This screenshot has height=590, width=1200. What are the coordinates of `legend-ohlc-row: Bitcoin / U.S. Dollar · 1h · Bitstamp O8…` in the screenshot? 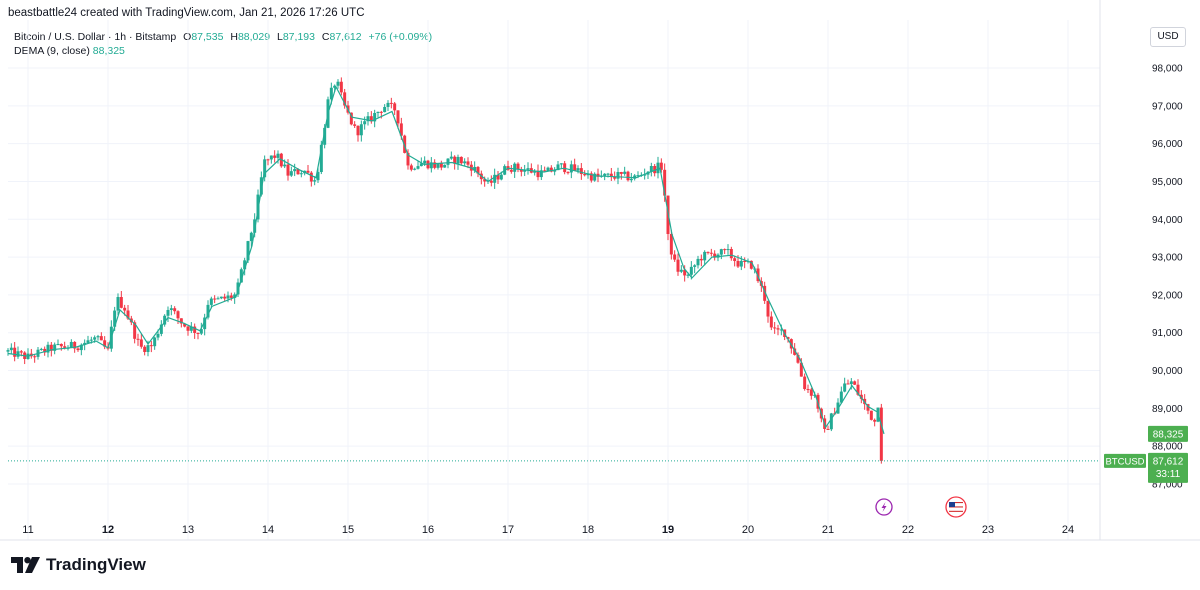 It's located at (223, 37).